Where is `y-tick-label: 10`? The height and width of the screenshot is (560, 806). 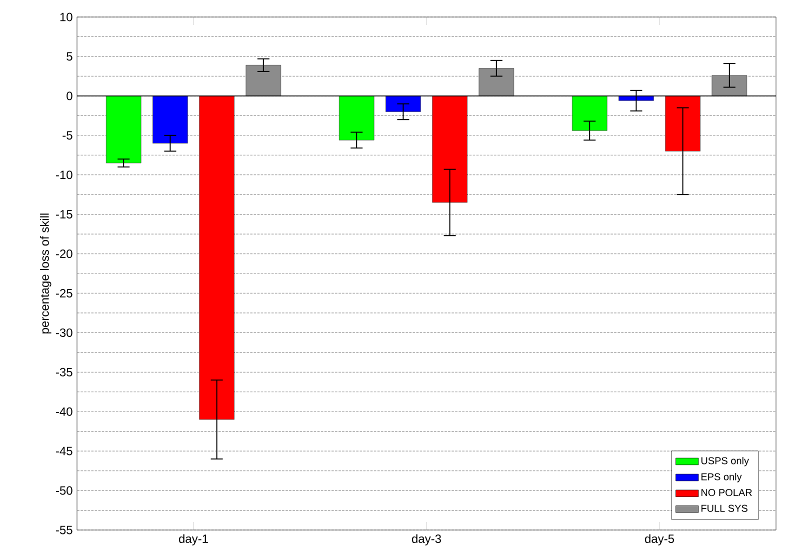 y-tick-label: 10 is located at coordinates (66, 17).